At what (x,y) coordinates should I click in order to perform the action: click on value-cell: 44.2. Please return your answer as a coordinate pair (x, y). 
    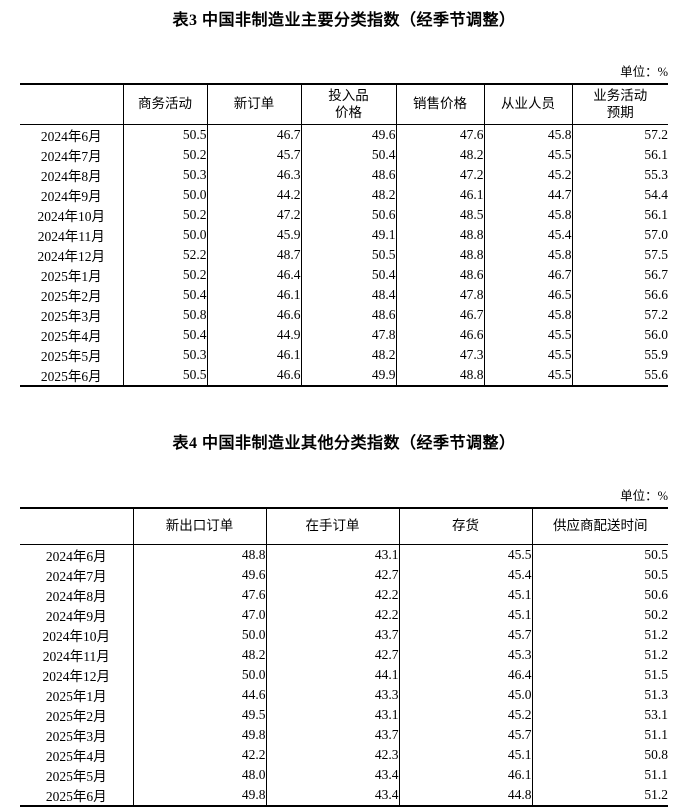
    Looking at the image, I should click on (254, 195).